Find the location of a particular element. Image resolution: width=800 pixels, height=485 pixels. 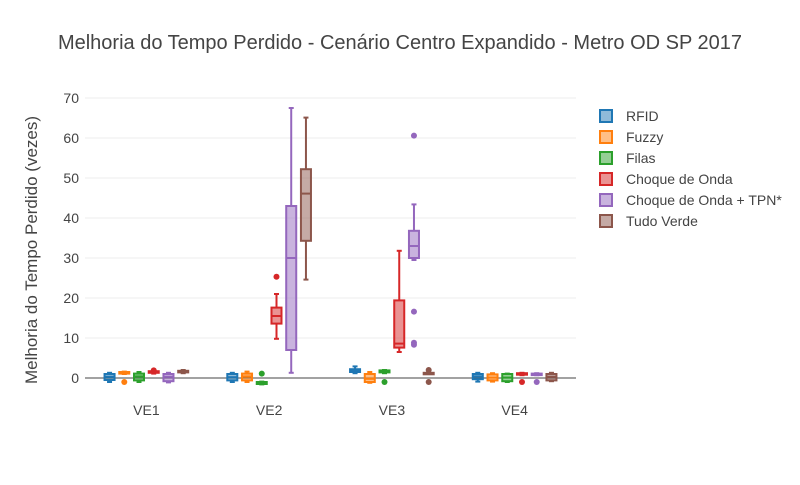

y-tick-label: 40 is located at coordinates (71, 218).